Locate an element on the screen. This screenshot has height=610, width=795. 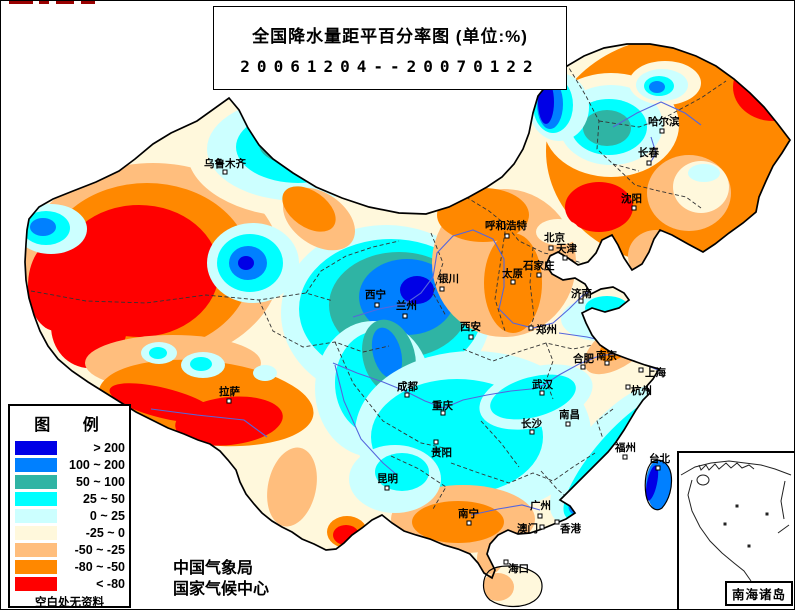
city-label: 成都 is located at coordinates (407, 386).